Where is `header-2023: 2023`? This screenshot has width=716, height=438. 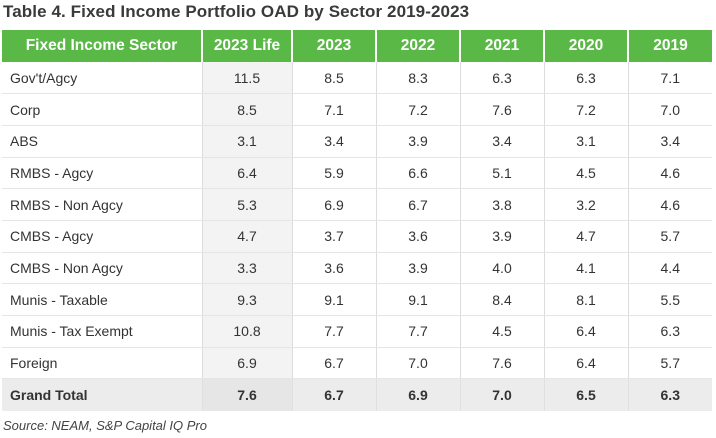 header-2023: 2023 is located at coordinates (334, 46).